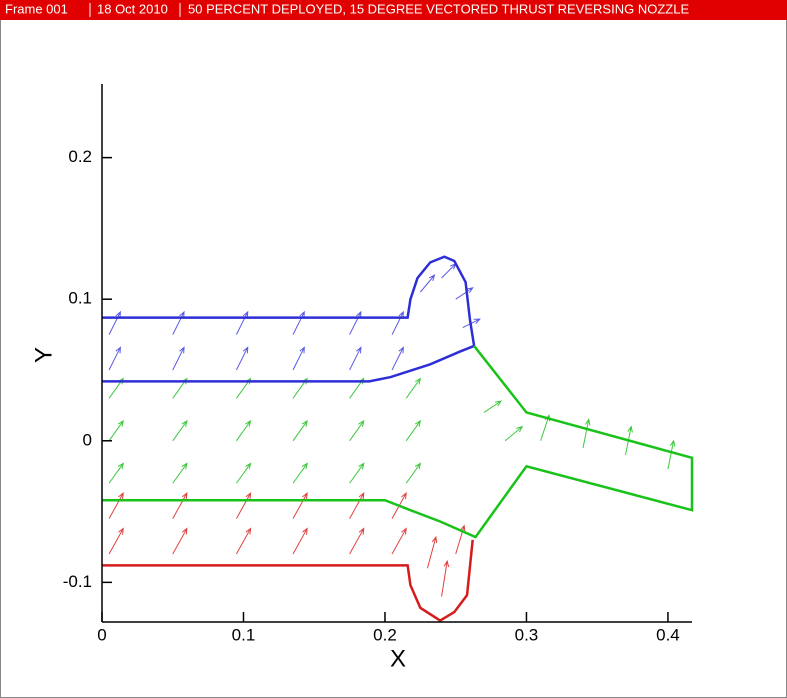  I want to click on x-tick-label: 0.4, so click(668, 634).